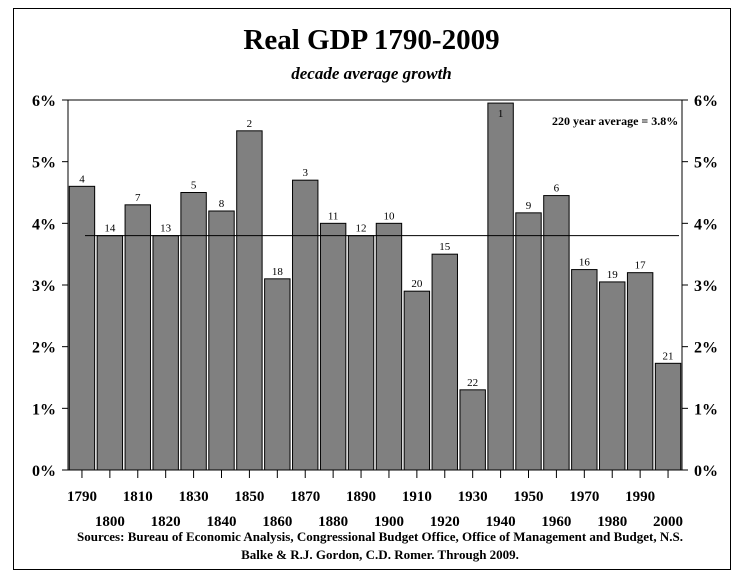 The image size is (743, 574). What do you see at coordinates (417, 380) in the screenshot?
I see `bar-1910` at bounding box center [417, 380].